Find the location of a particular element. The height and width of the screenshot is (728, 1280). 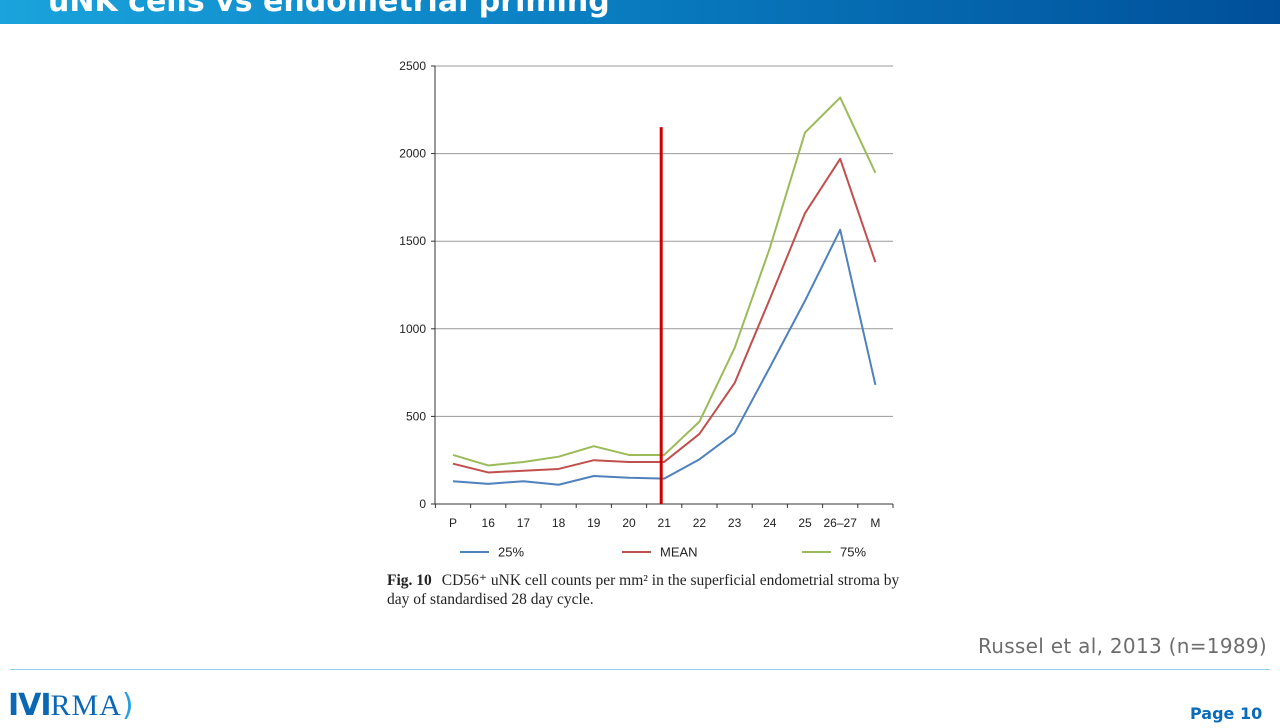

slide-title: uNK cells vs endometrial priming is located at coordinates (329, 9).